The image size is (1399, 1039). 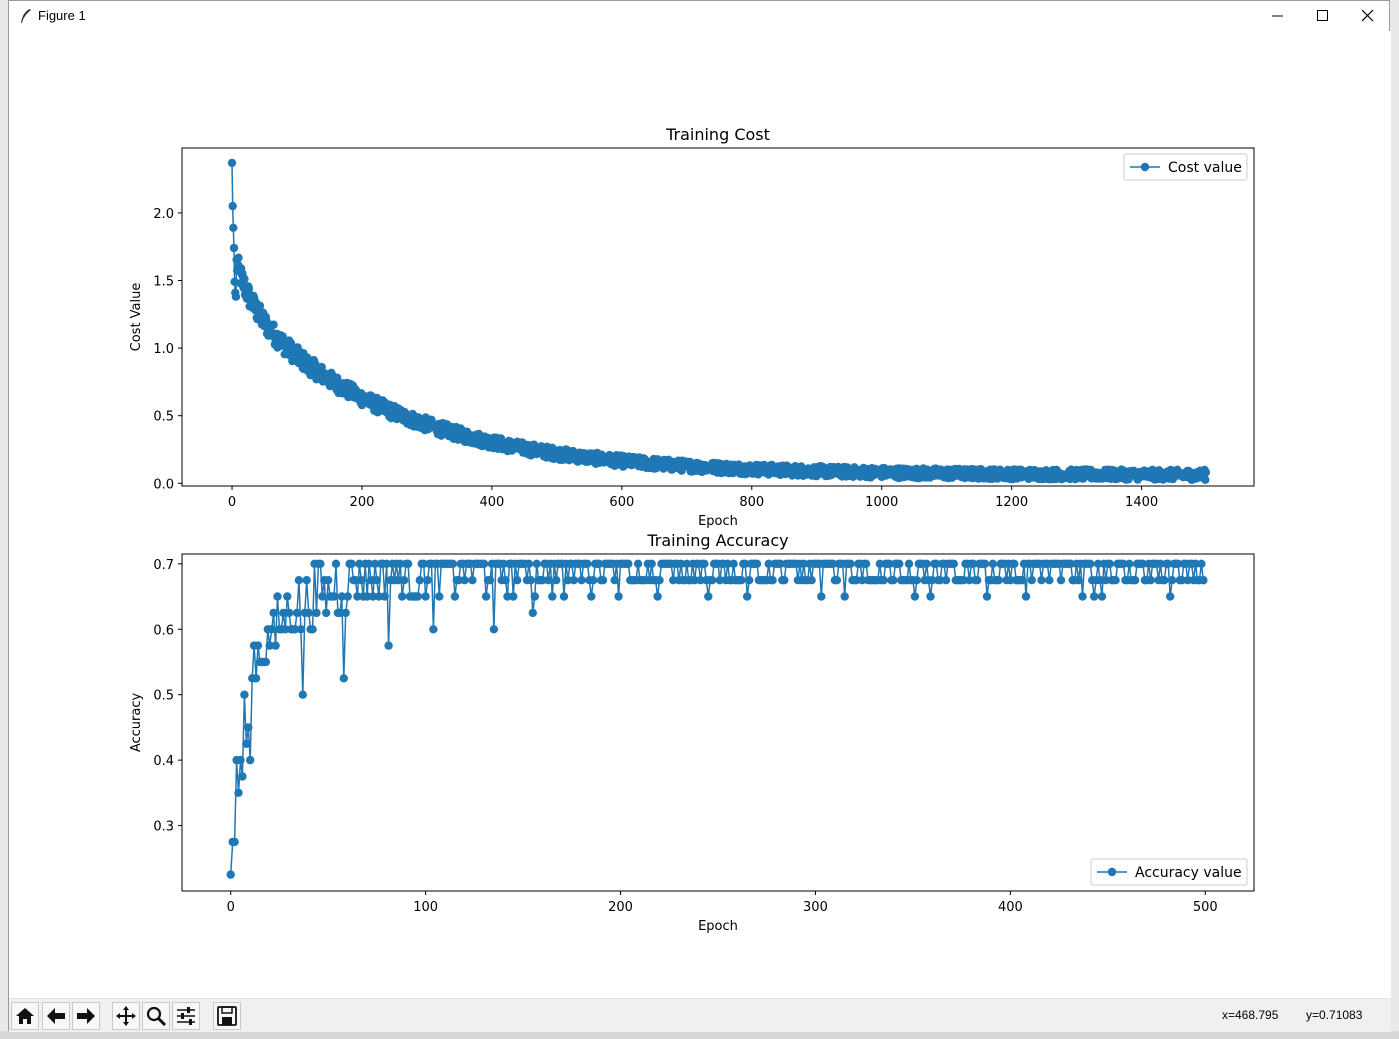 What do you see at coordinates (362, 502) in the screenshot?
I see `cost-x-tick-label: 200` at bounding box center [362, 502].